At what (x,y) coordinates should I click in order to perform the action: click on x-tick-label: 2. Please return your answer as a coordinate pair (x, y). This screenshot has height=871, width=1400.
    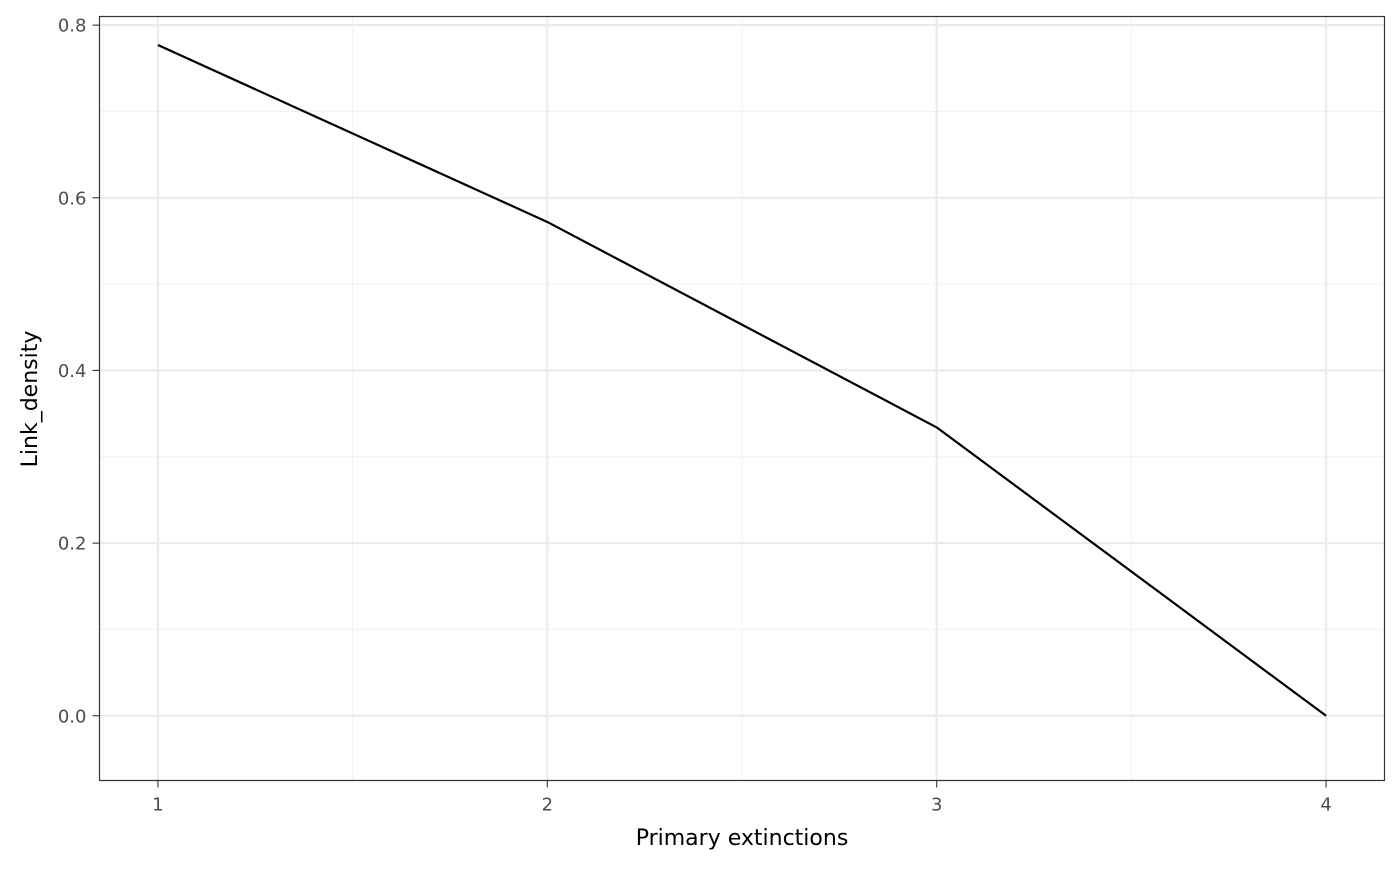
    Looking at the image, I should click on (547, 805).